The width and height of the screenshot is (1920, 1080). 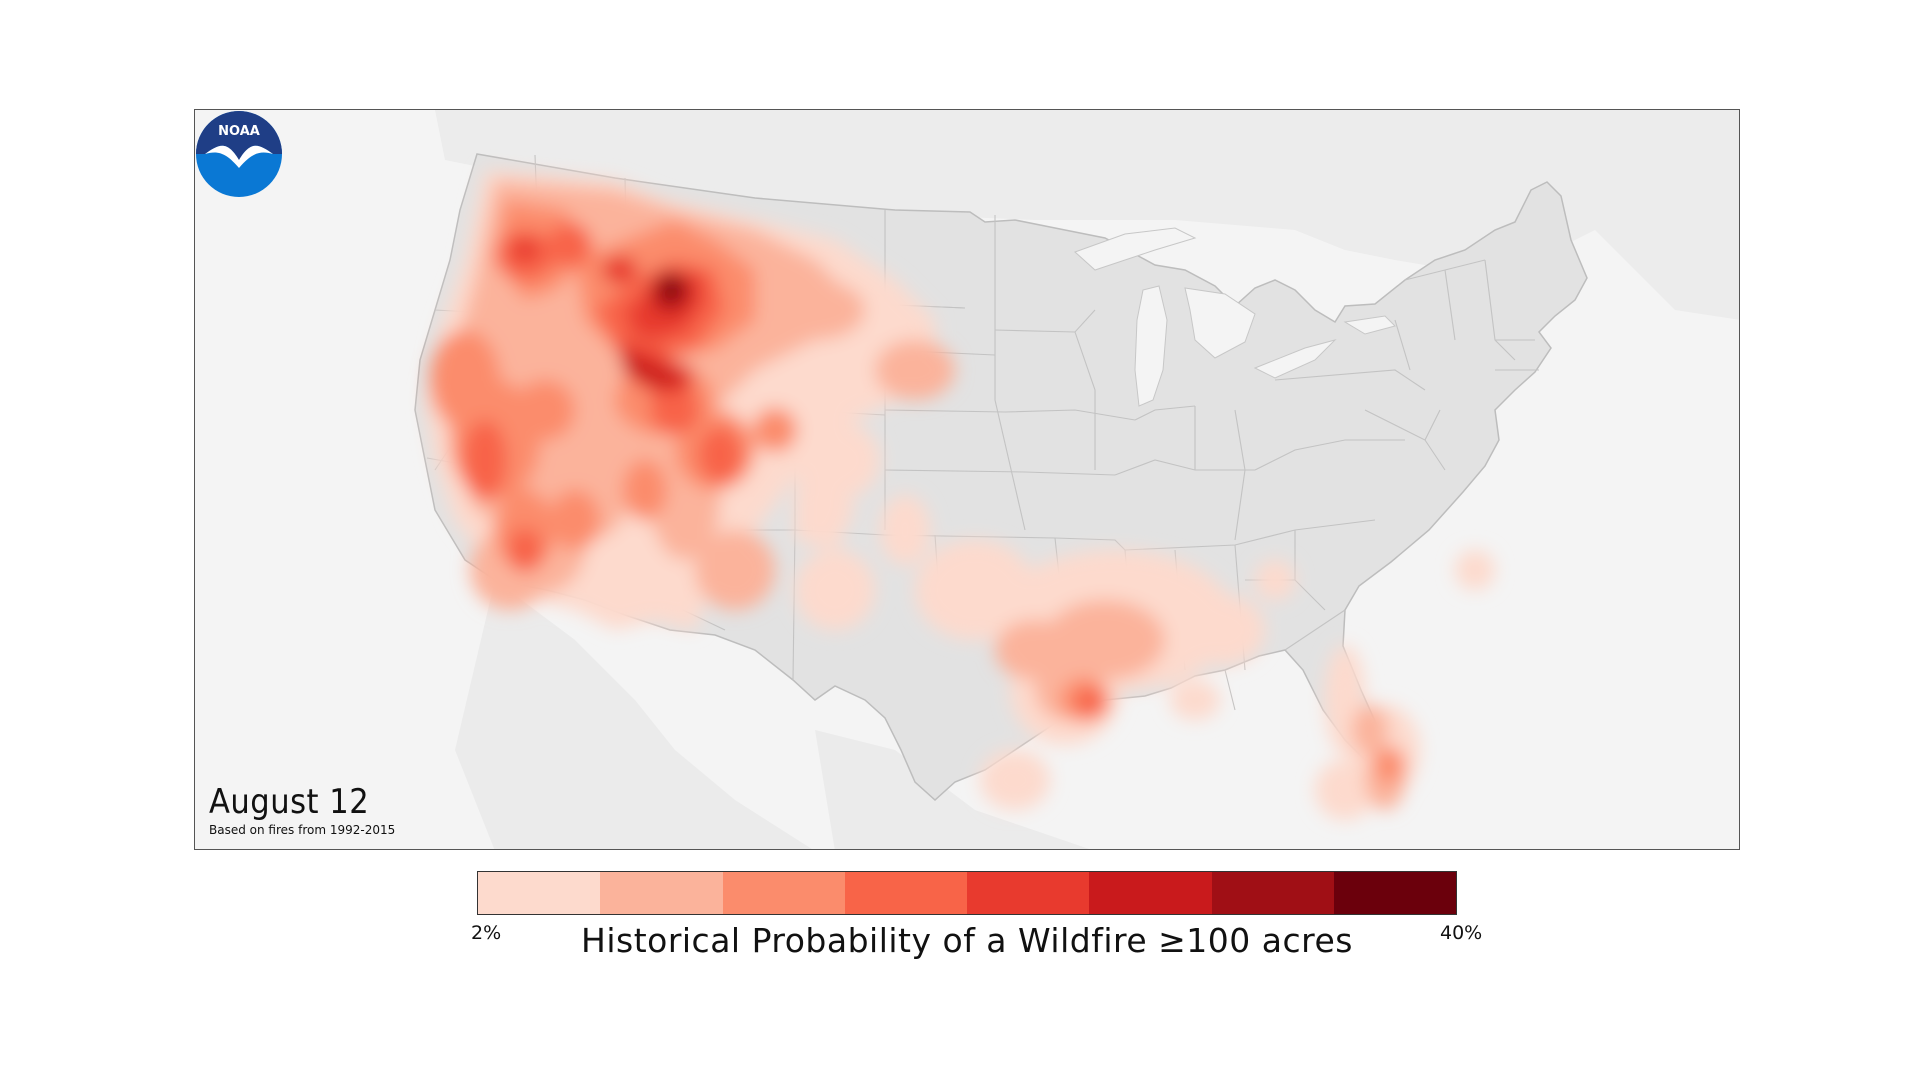 I want to click on legend-max-label: 40%, so click(x=1461, y=933).